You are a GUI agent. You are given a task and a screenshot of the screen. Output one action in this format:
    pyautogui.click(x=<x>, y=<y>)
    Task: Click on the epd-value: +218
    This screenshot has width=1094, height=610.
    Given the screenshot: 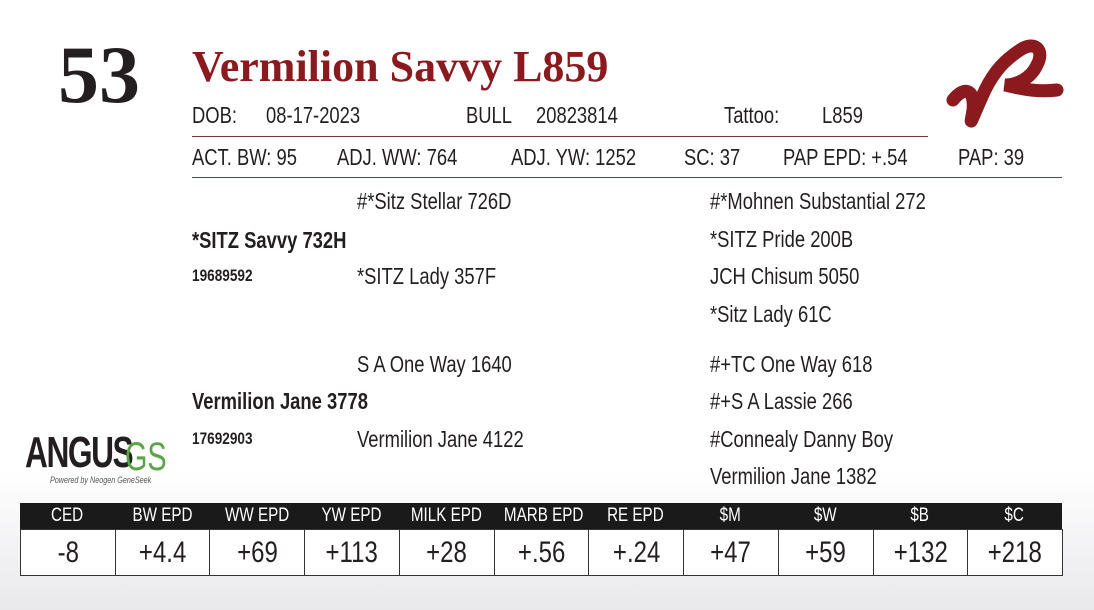 What is the action you would take?
    pyautogui.click(x=1015, y=552)
    